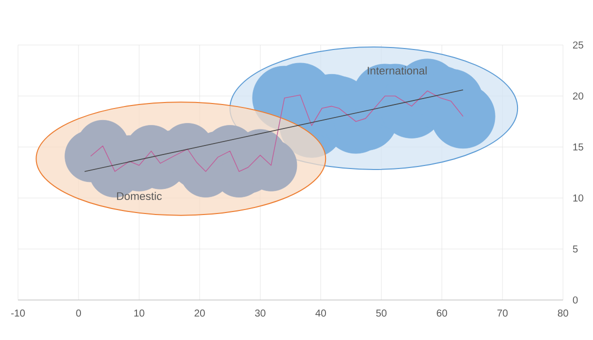 Image resolution: width=593 pixels, height=340 pixels. Describe the element at coordinates (260, 313) in the screenshot. I see `x-tick-label: 30` at that location.